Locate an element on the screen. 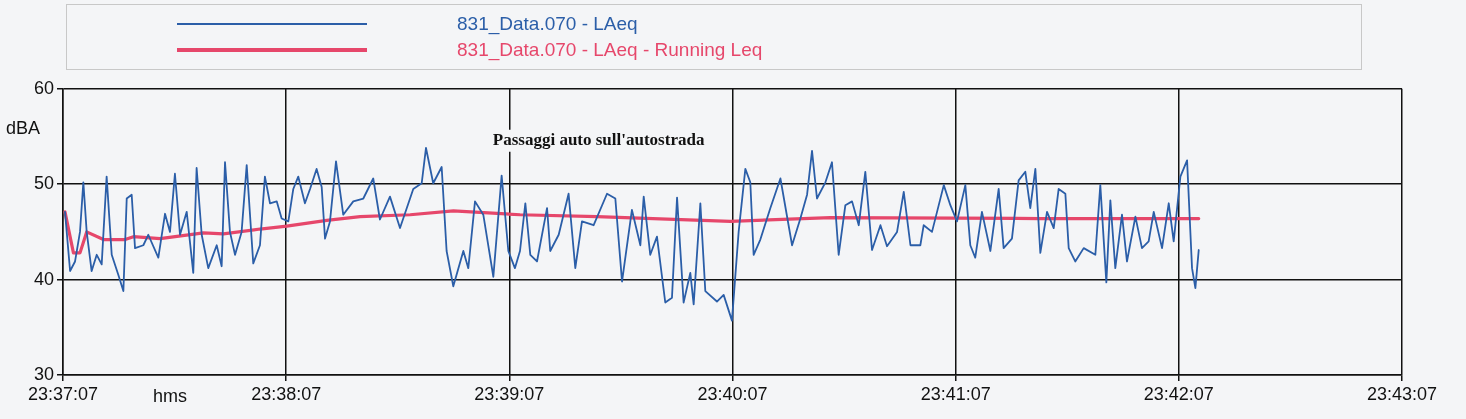  x-tick-label: 23:38:07 is located at coordinates (286, 393).